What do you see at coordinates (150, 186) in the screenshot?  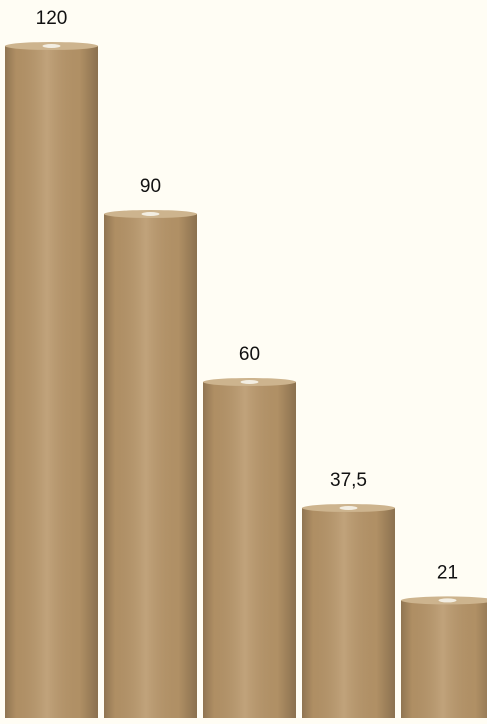 I see `value-label: 90` at bounding box center [150, 186].